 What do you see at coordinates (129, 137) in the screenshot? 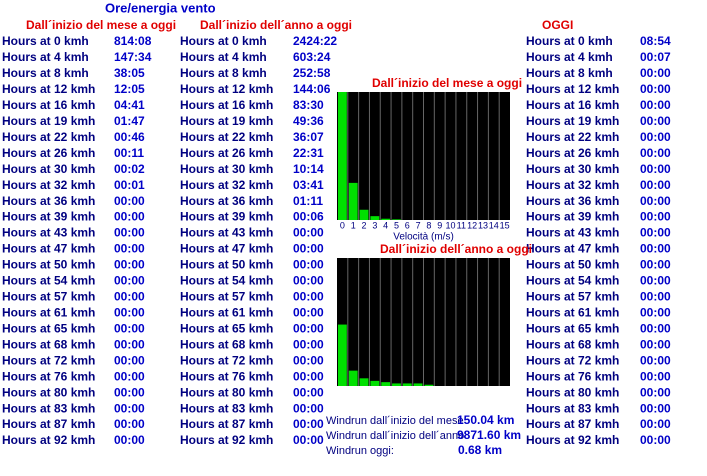
I see `row-value: 00:46` at bounding box center [129, 137].